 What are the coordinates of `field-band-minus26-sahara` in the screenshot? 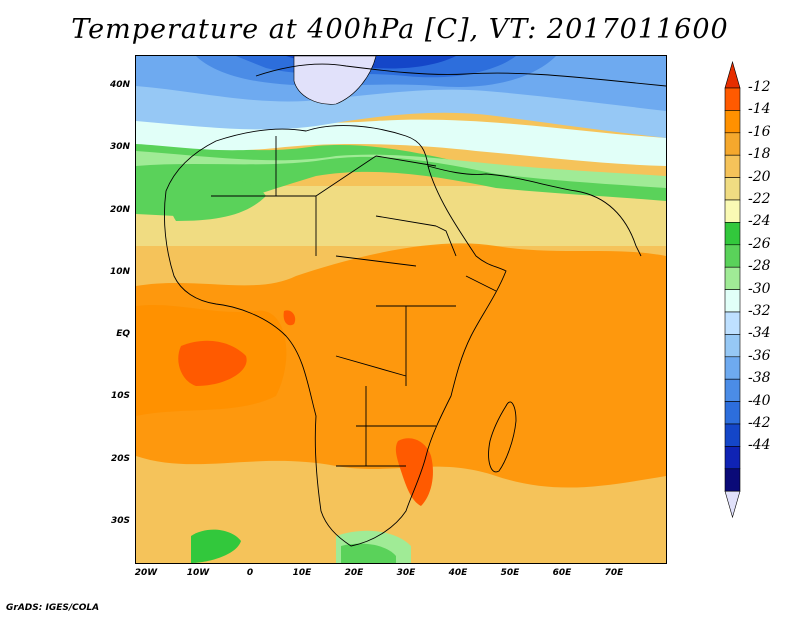 It's located at (217, 197).